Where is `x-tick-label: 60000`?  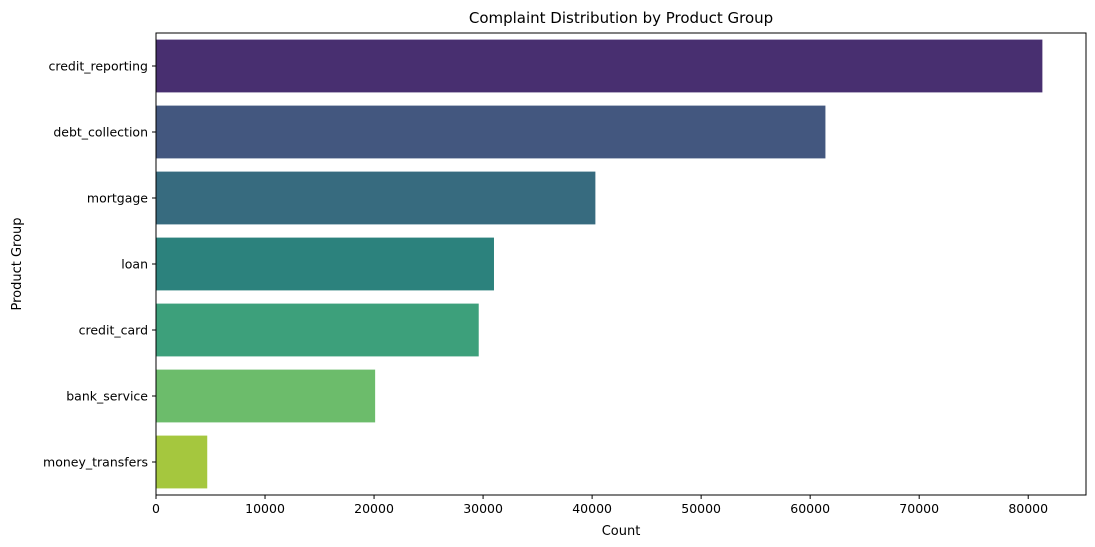
x-tick-label: 60000 is located at coordinates (810, 508).